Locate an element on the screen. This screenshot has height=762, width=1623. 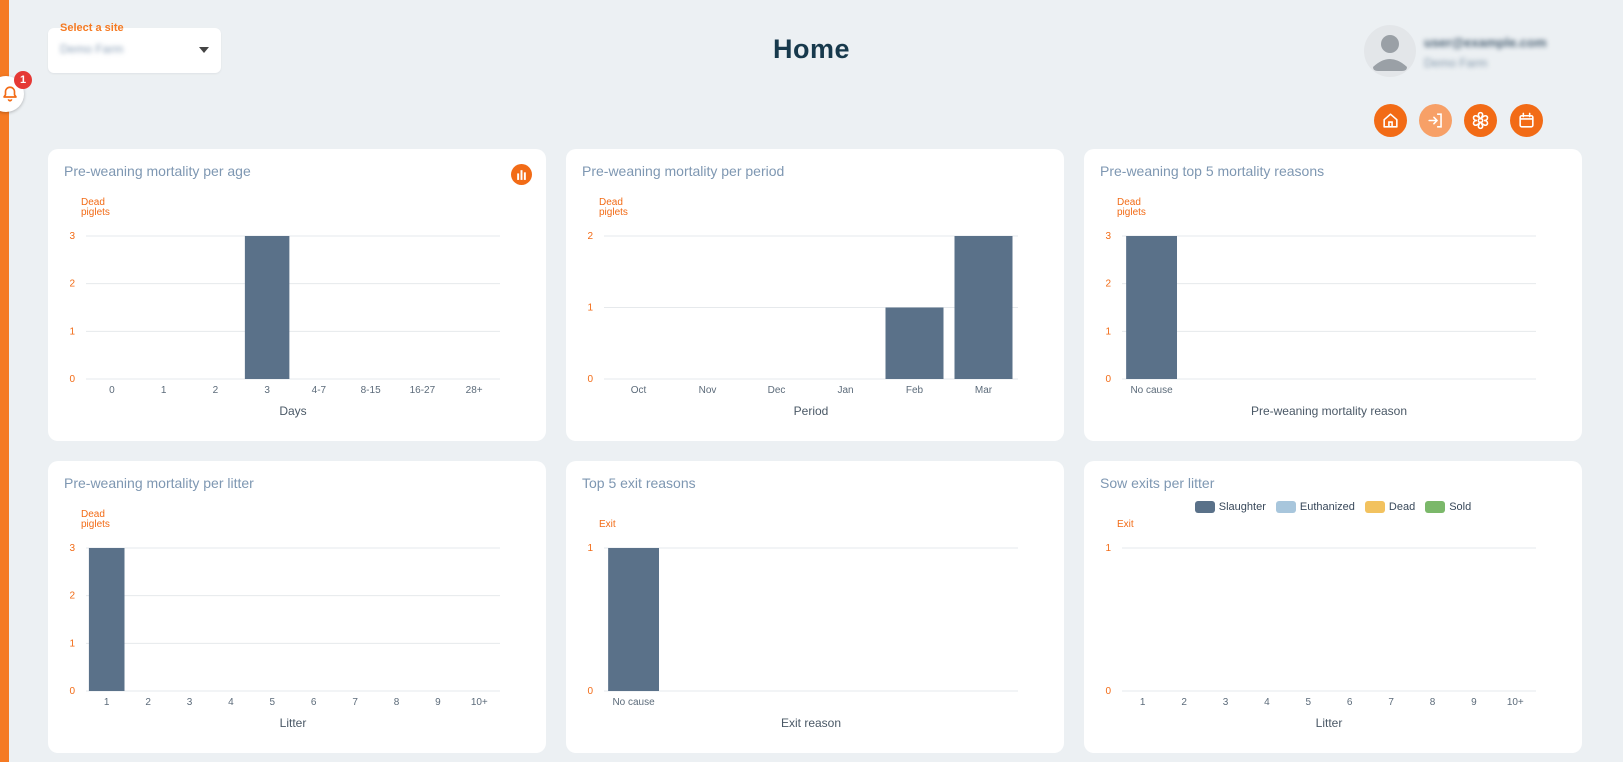
user-silhouette-icon is located at coordinates (1390, 53).